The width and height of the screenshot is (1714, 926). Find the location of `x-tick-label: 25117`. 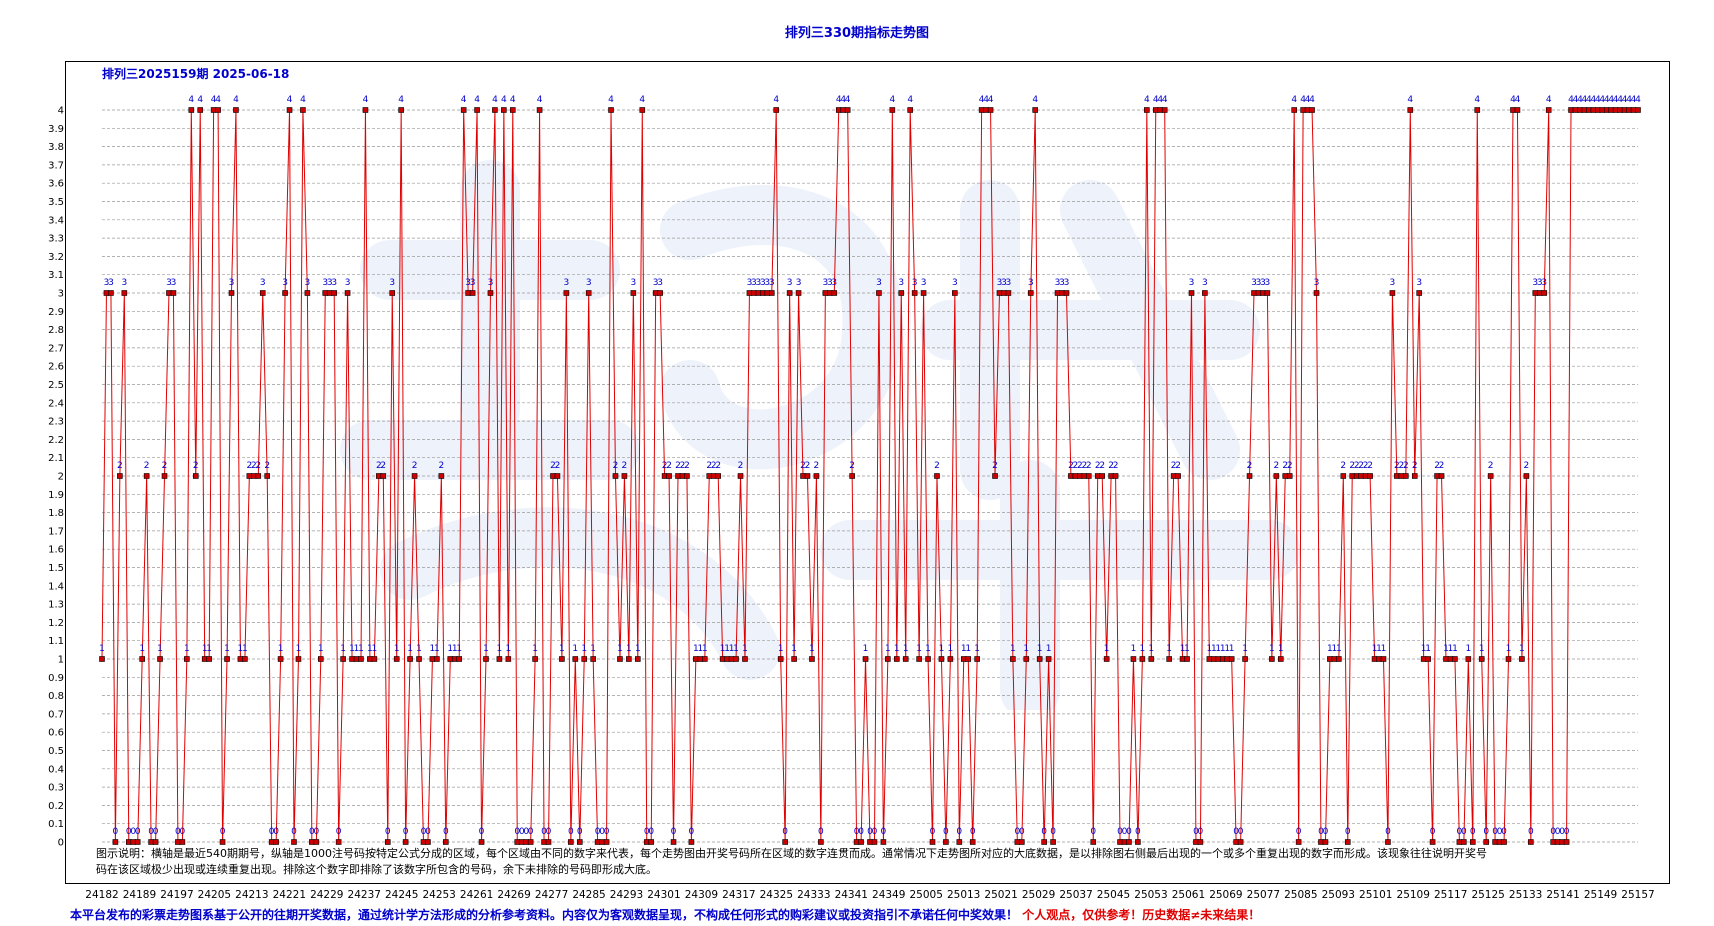

x-tick-label: 25117 is located at coordinates (1450, 895).